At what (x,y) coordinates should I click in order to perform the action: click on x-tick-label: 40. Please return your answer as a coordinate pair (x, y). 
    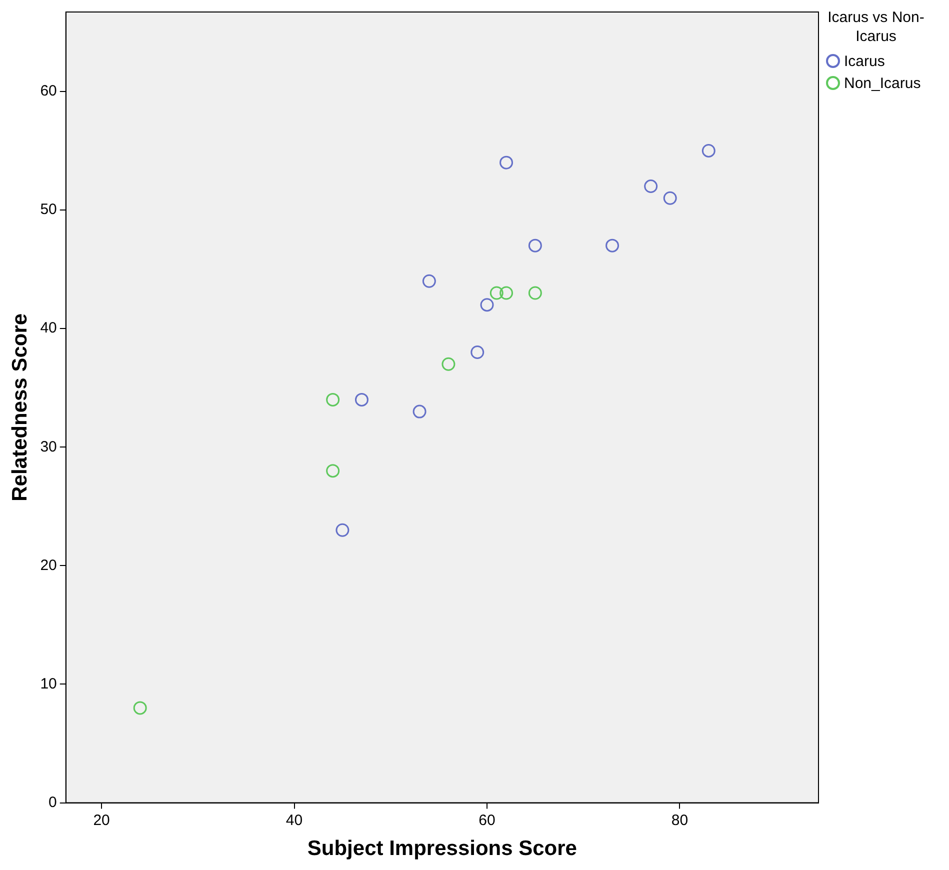
    Looking at the image, I should click on (294, 820).